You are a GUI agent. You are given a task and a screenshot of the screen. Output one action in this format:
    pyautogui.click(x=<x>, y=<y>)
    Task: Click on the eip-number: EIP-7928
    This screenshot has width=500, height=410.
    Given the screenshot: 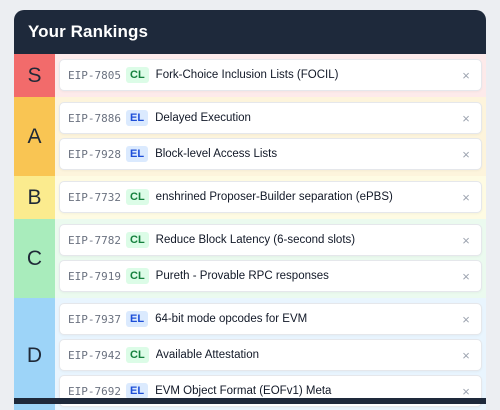 What is the action you would take?
    pyautogui.click(x=94, y=154)
    